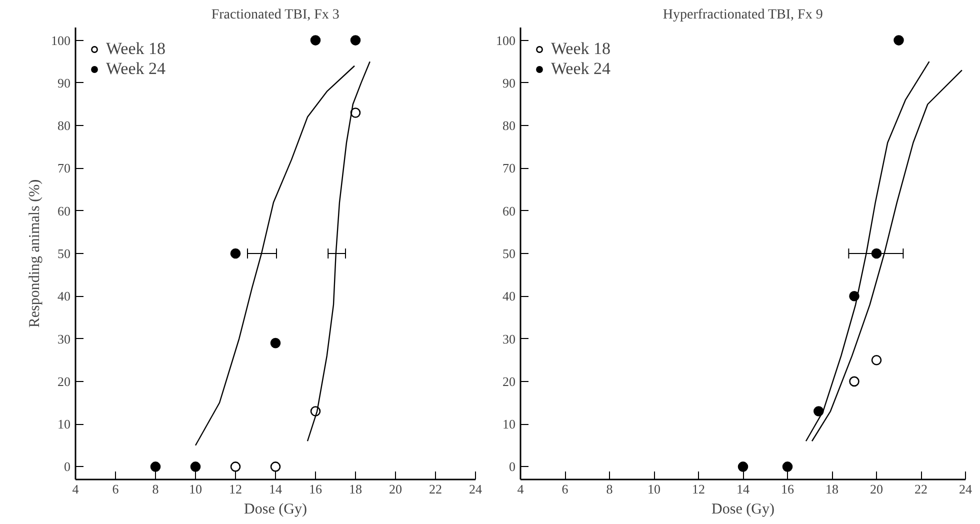 The height and width of the screenshot is (524, 980). What do you see at coordinates (35, 253) in the screenshot?
I see `y-axis-title: Responding animals (%)` at bounding box center [35, 253].